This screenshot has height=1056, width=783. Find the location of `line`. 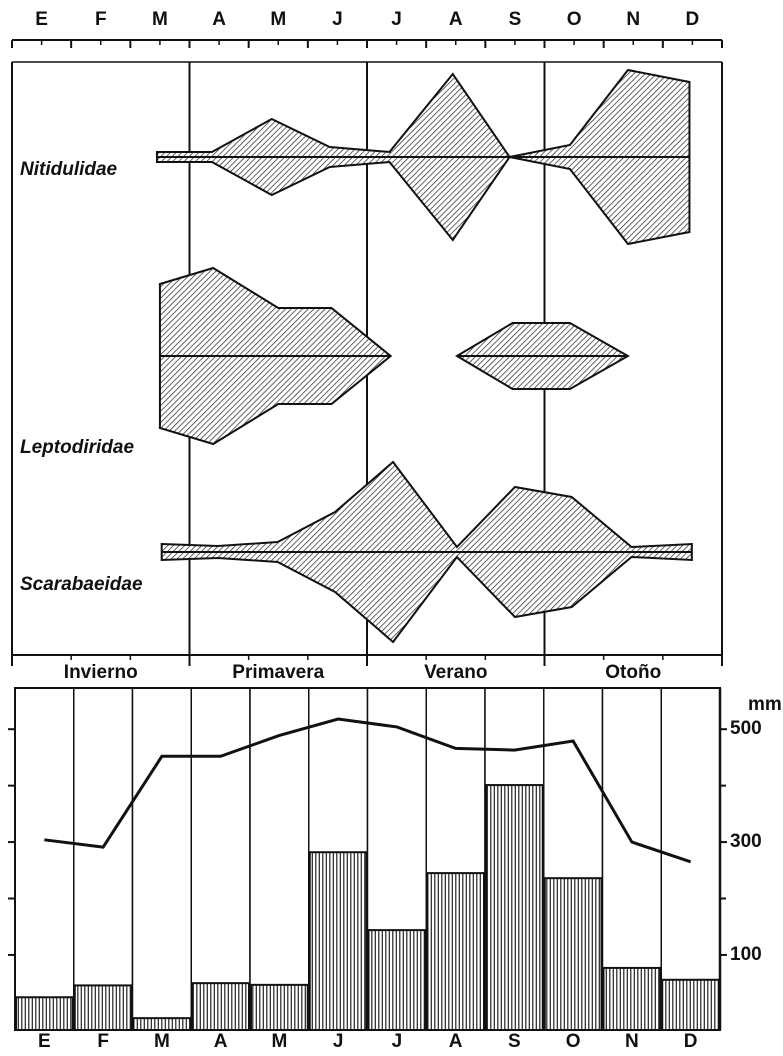

line is located at coordinates (368, 790).